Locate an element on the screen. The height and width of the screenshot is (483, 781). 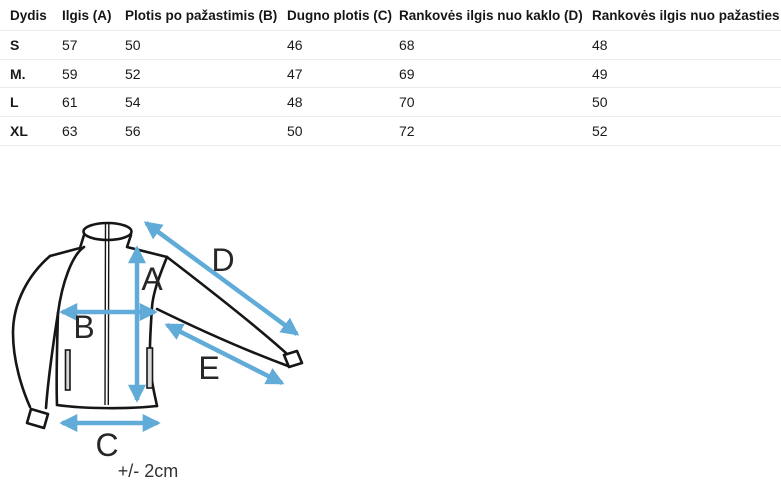
table-row-m: M. 59 52 47 69 49 is located at coordinates (390, 74).